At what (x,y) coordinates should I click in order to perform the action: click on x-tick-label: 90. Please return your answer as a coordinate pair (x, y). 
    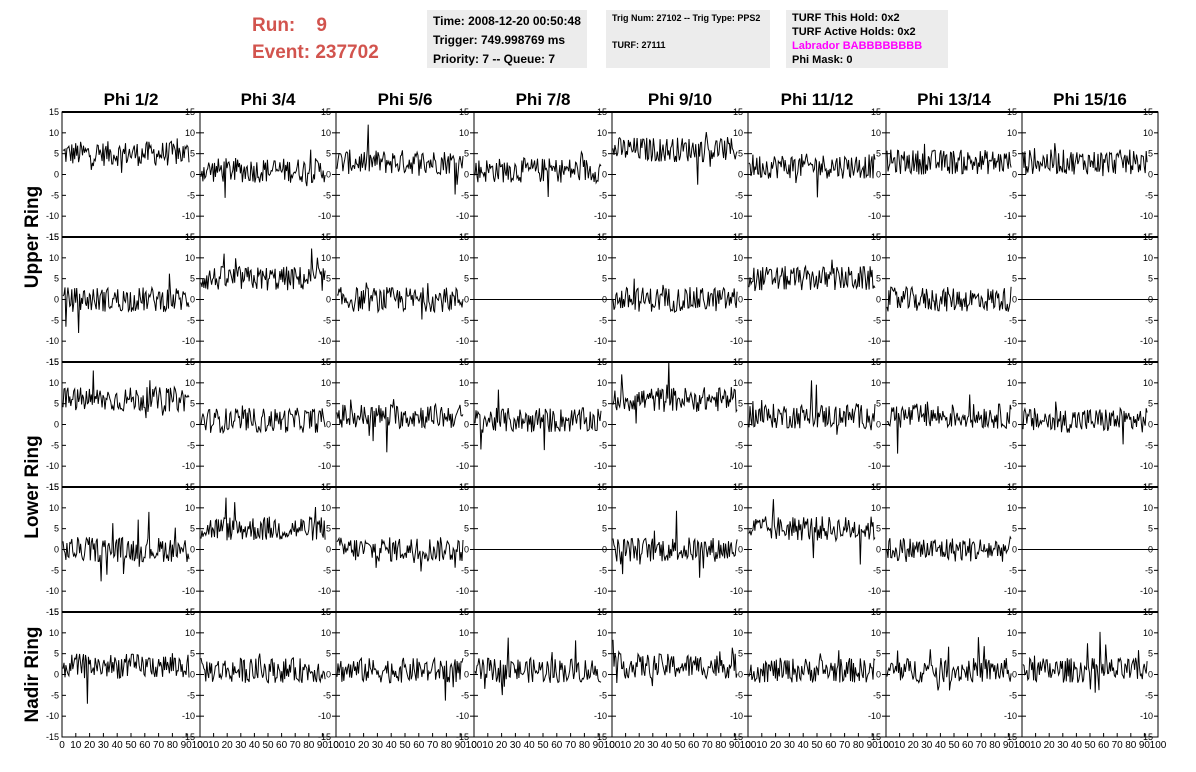
    Looking at the image, I should click on (323, 745).